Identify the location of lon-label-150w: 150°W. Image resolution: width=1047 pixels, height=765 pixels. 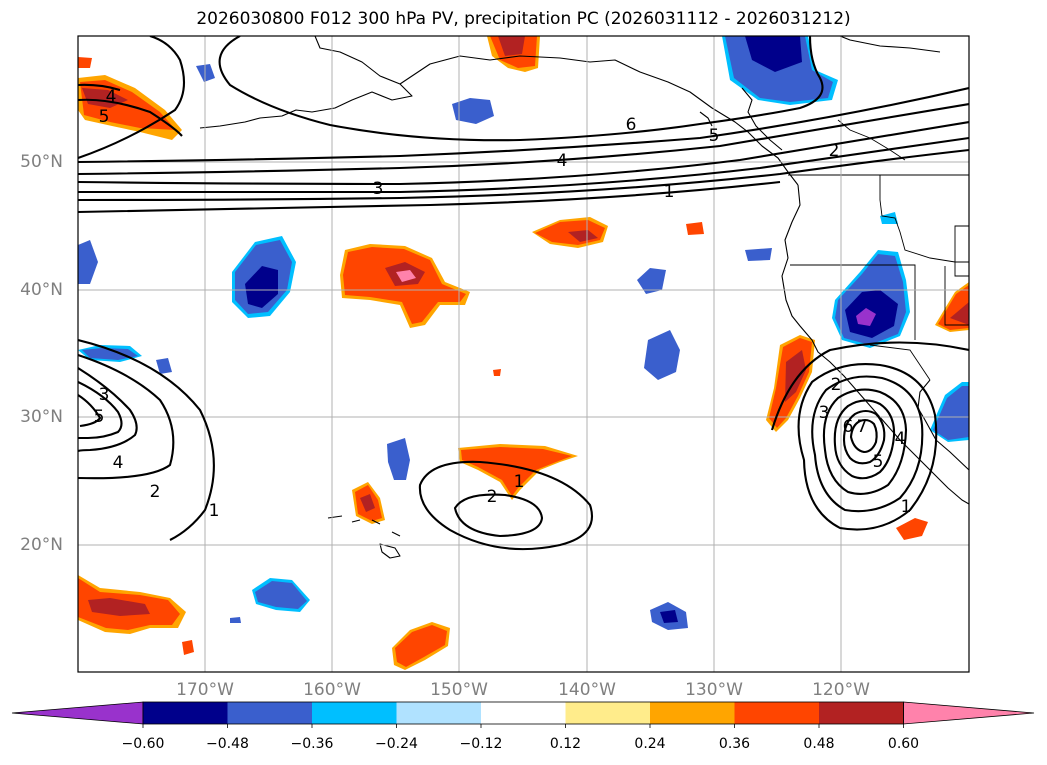
(459, 690).